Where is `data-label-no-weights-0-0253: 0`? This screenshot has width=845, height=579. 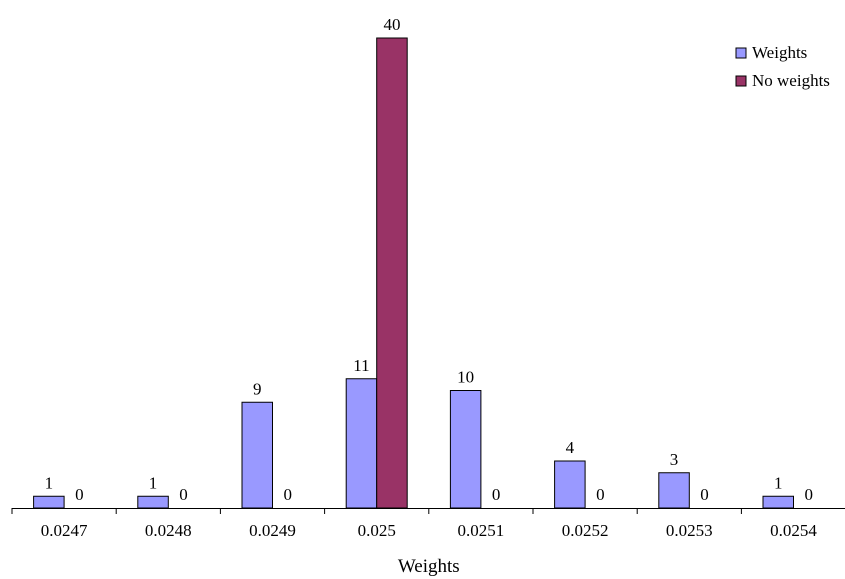
data-label-no-weights-0-0253: 0 is located at coordinates (704, 494).